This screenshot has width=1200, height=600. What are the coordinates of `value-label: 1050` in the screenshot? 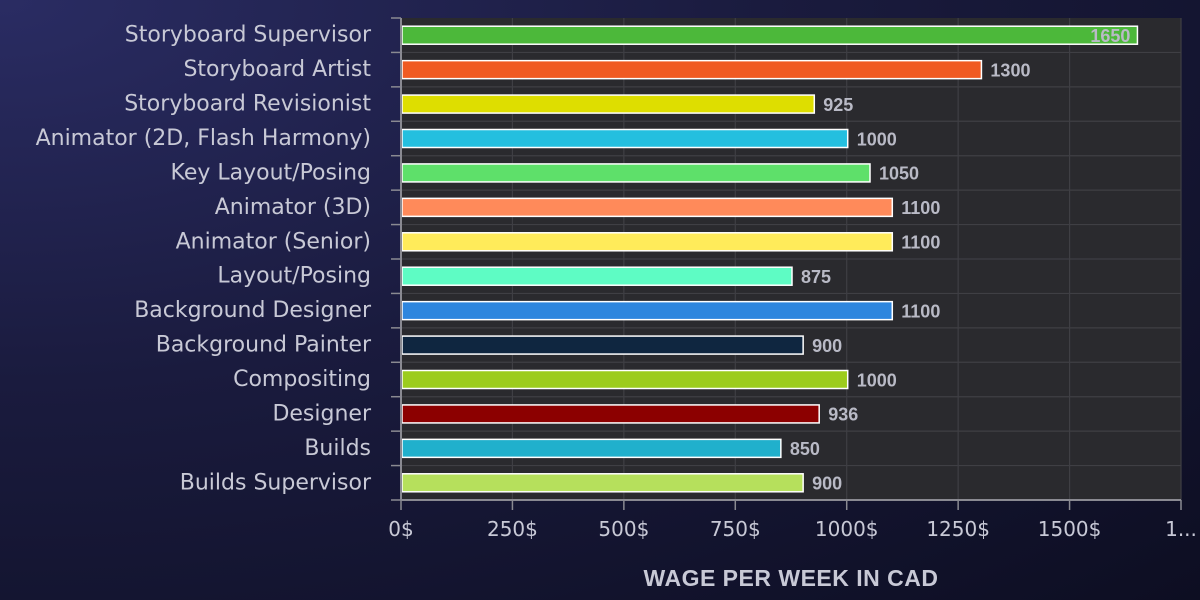 It's located at (899, 174).